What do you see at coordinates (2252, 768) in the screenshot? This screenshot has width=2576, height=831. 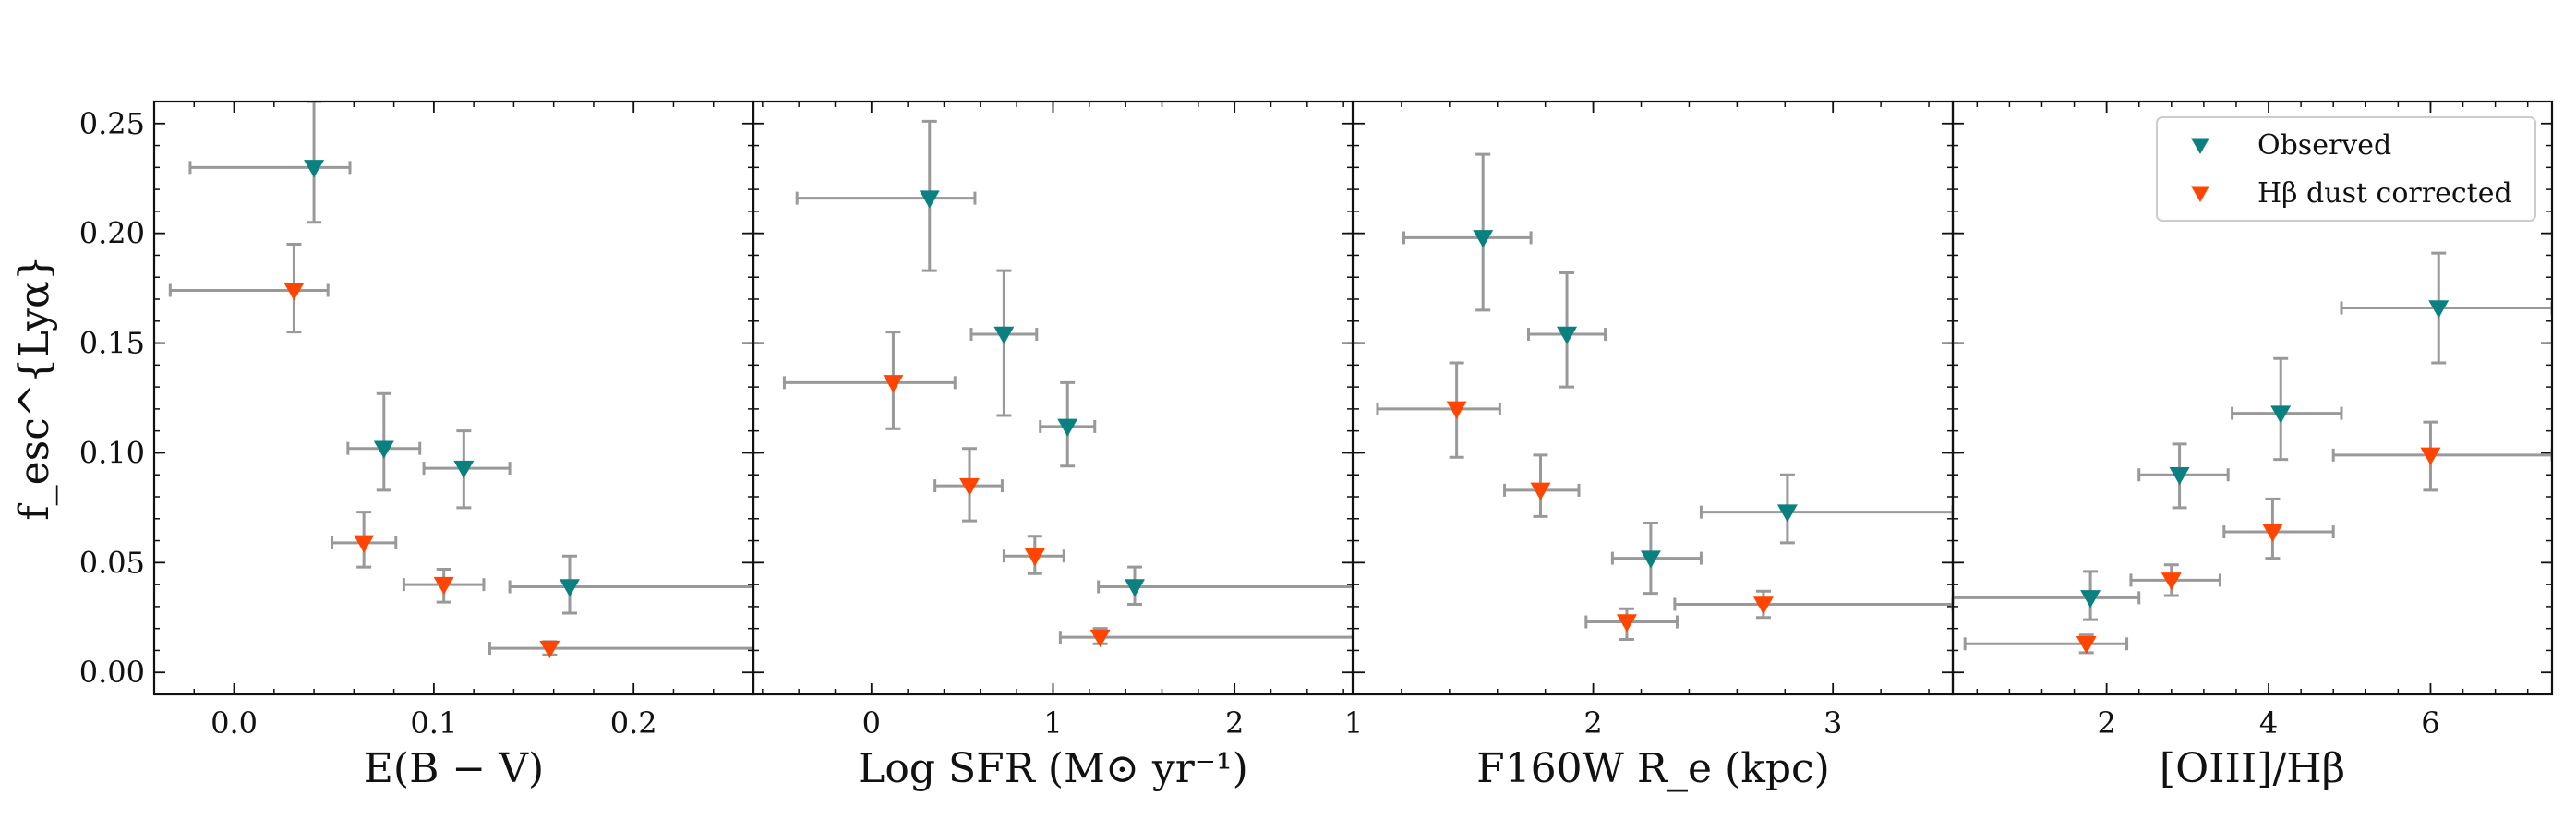 I see `x-axis-label: [OIII]/Hβ` at bounding box center [2252, 768].